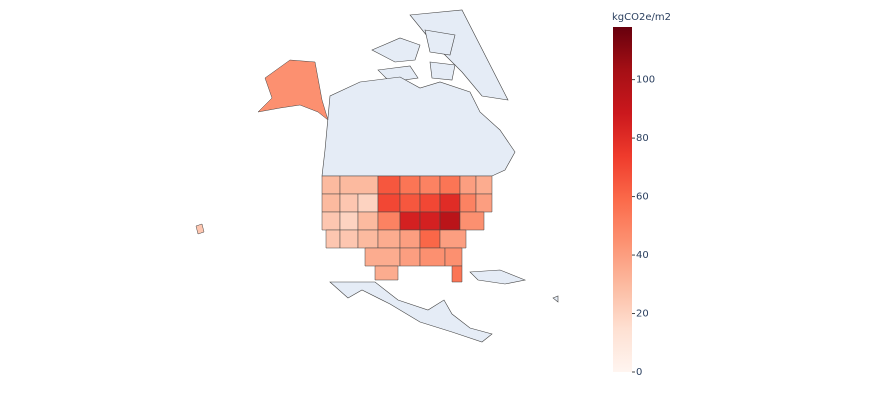  Describe the element at coordinates (514, 286) in the screenshot. I see `caribbean` at that location.